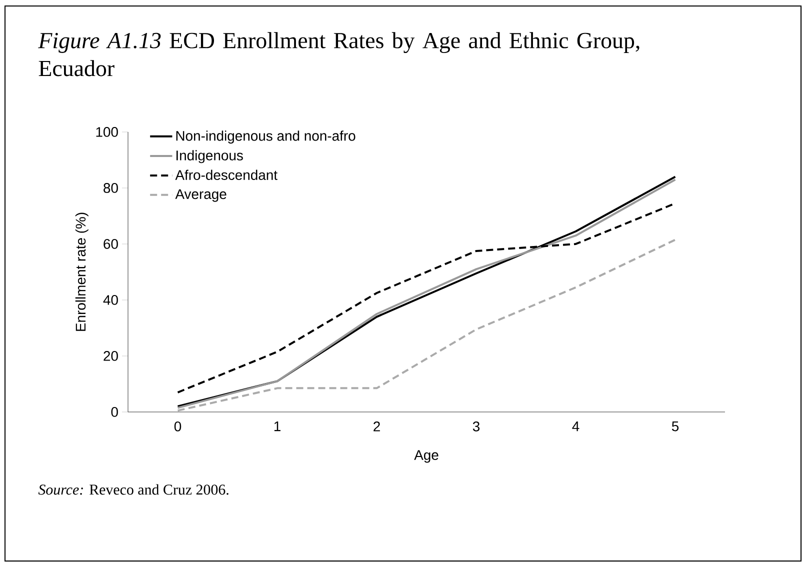  What do you see at coordinates (114, 412) in the screenshot?
I see `y-tick-label: 0` at bounding box center [114, 412].